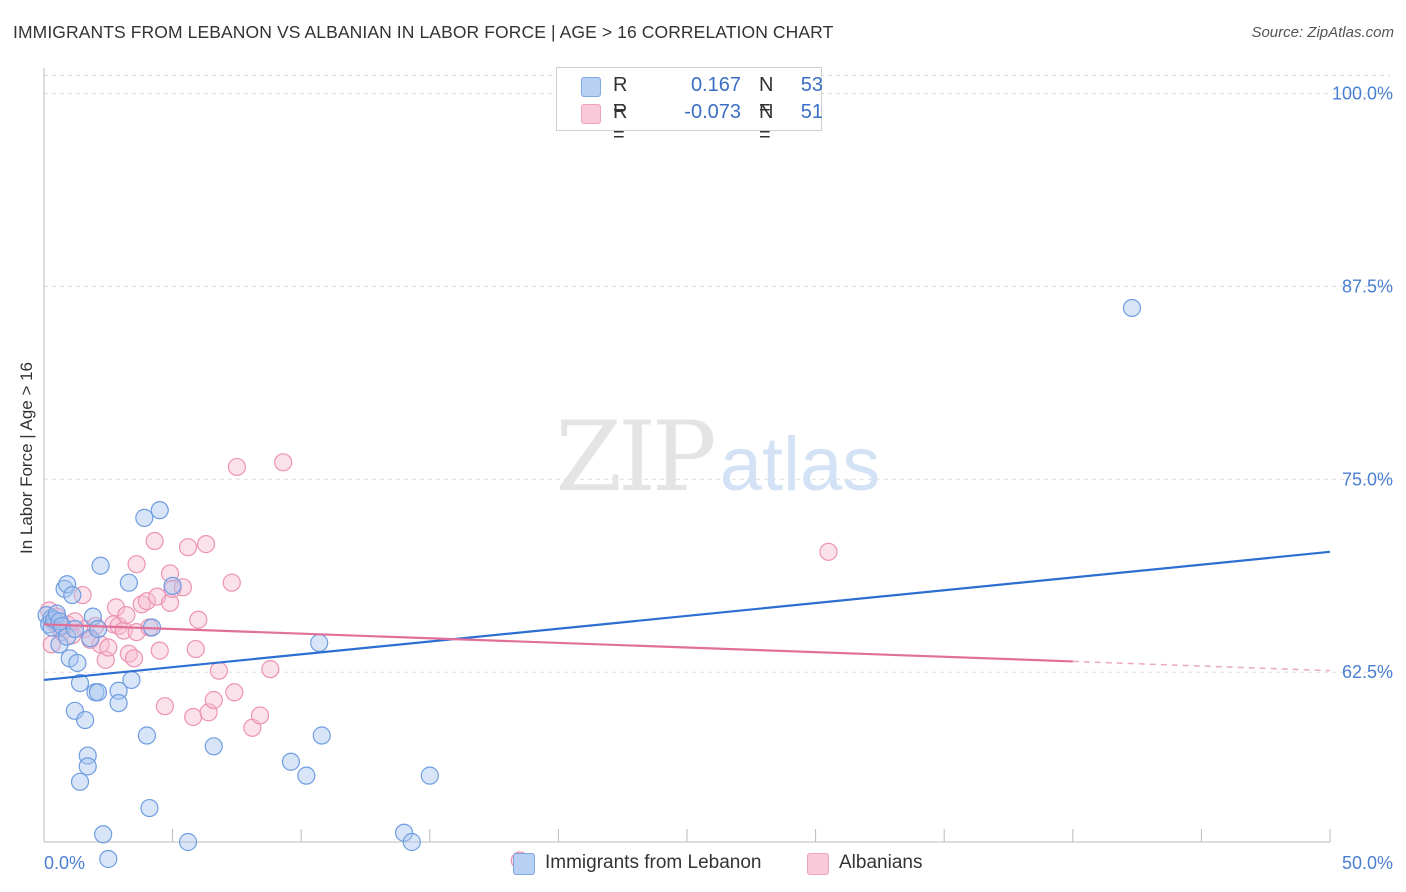  I want to click on source-label: Source: ZipAtlas.com, so click(1322, 32).